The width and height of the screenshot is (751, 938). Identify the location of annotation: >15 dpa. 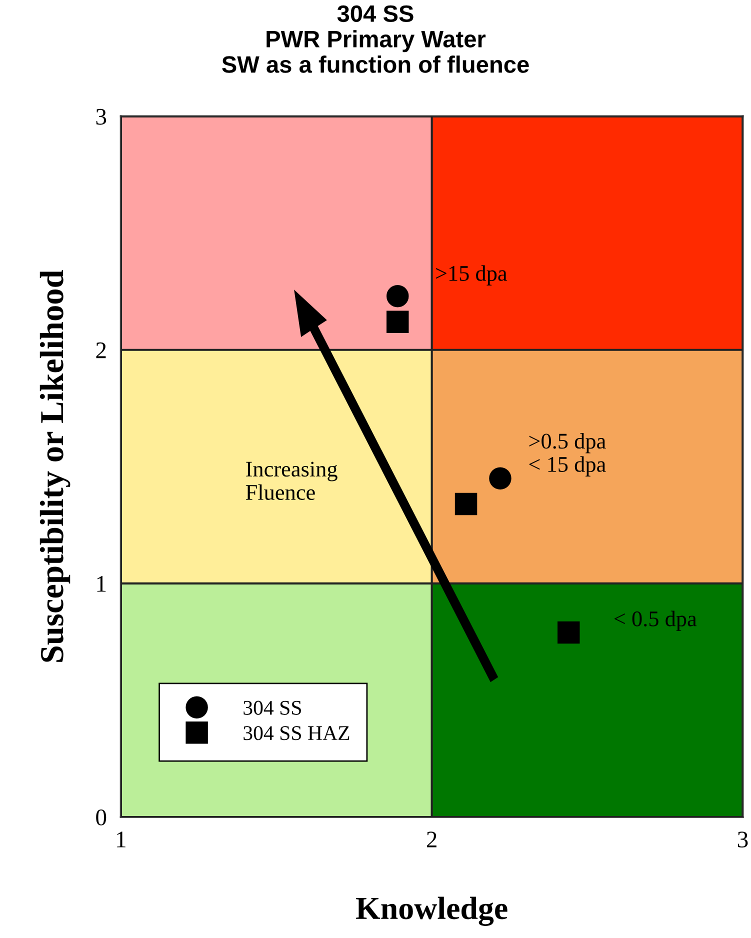
(472, 275).